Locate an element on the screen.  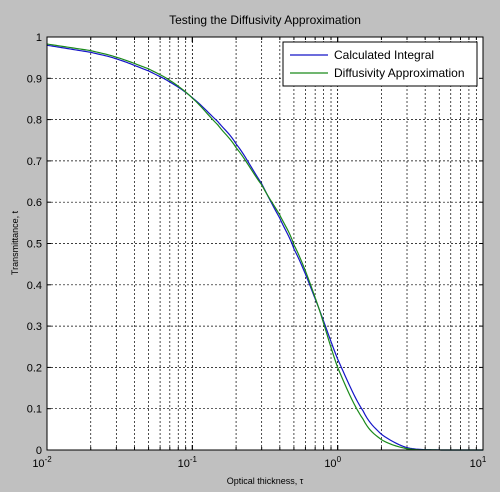
y-tick-label: 0.3 is located at coordinates (34, 327).